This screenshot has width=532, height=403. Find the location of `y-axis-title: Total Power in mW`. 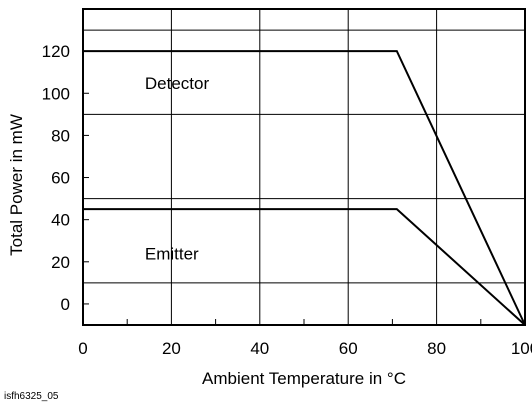

y-axis-title: Total Power in mW is located at coordinates (16, 185).